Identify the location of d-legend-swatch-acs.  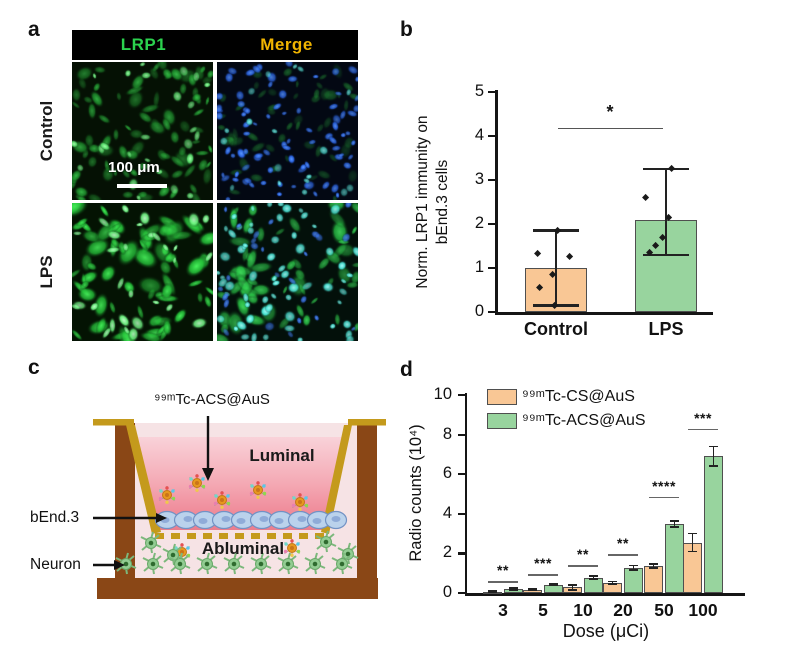
(502, 421).